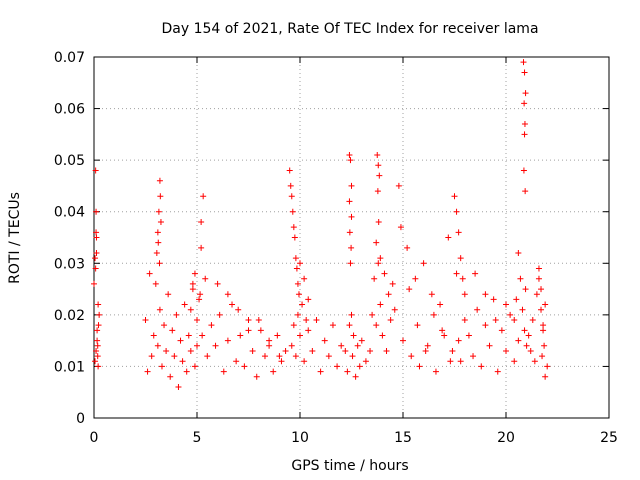 The height and width of the screenshot is (480, 640). What do you see at coordinates (15, 238) in the screenshot?
I see `y-axis-title: ROTI / TECUs` at bounding box center [15, 238].